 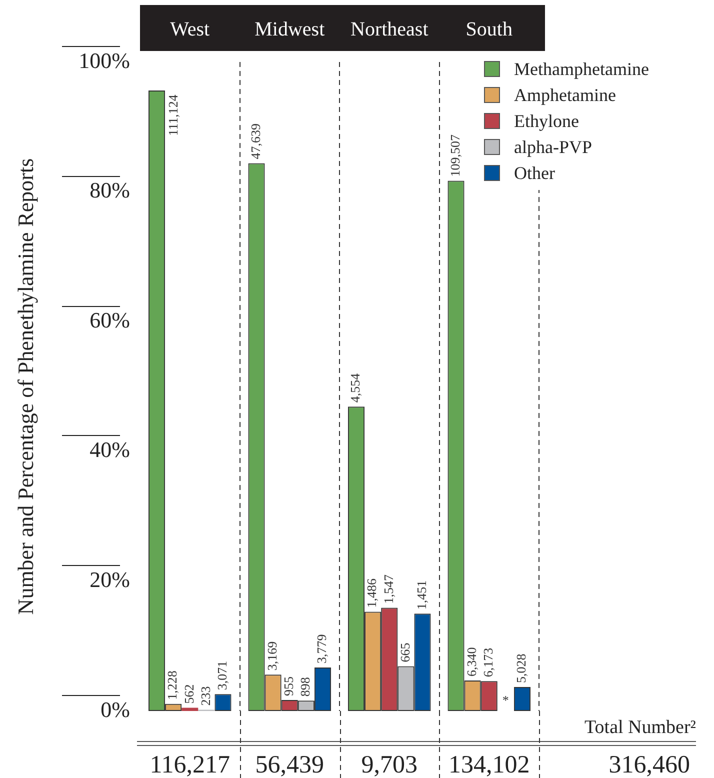 I want to click on annotation: *, so click(x=505, y=700).